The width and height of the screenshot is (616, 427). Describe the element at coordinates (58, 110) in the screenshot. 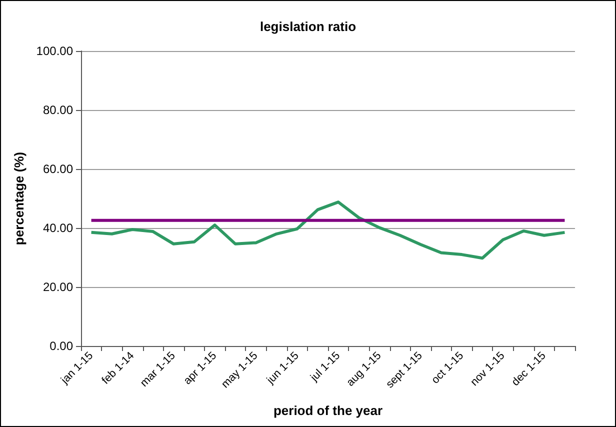

I see `y-tick-label: 80.00` at that location.